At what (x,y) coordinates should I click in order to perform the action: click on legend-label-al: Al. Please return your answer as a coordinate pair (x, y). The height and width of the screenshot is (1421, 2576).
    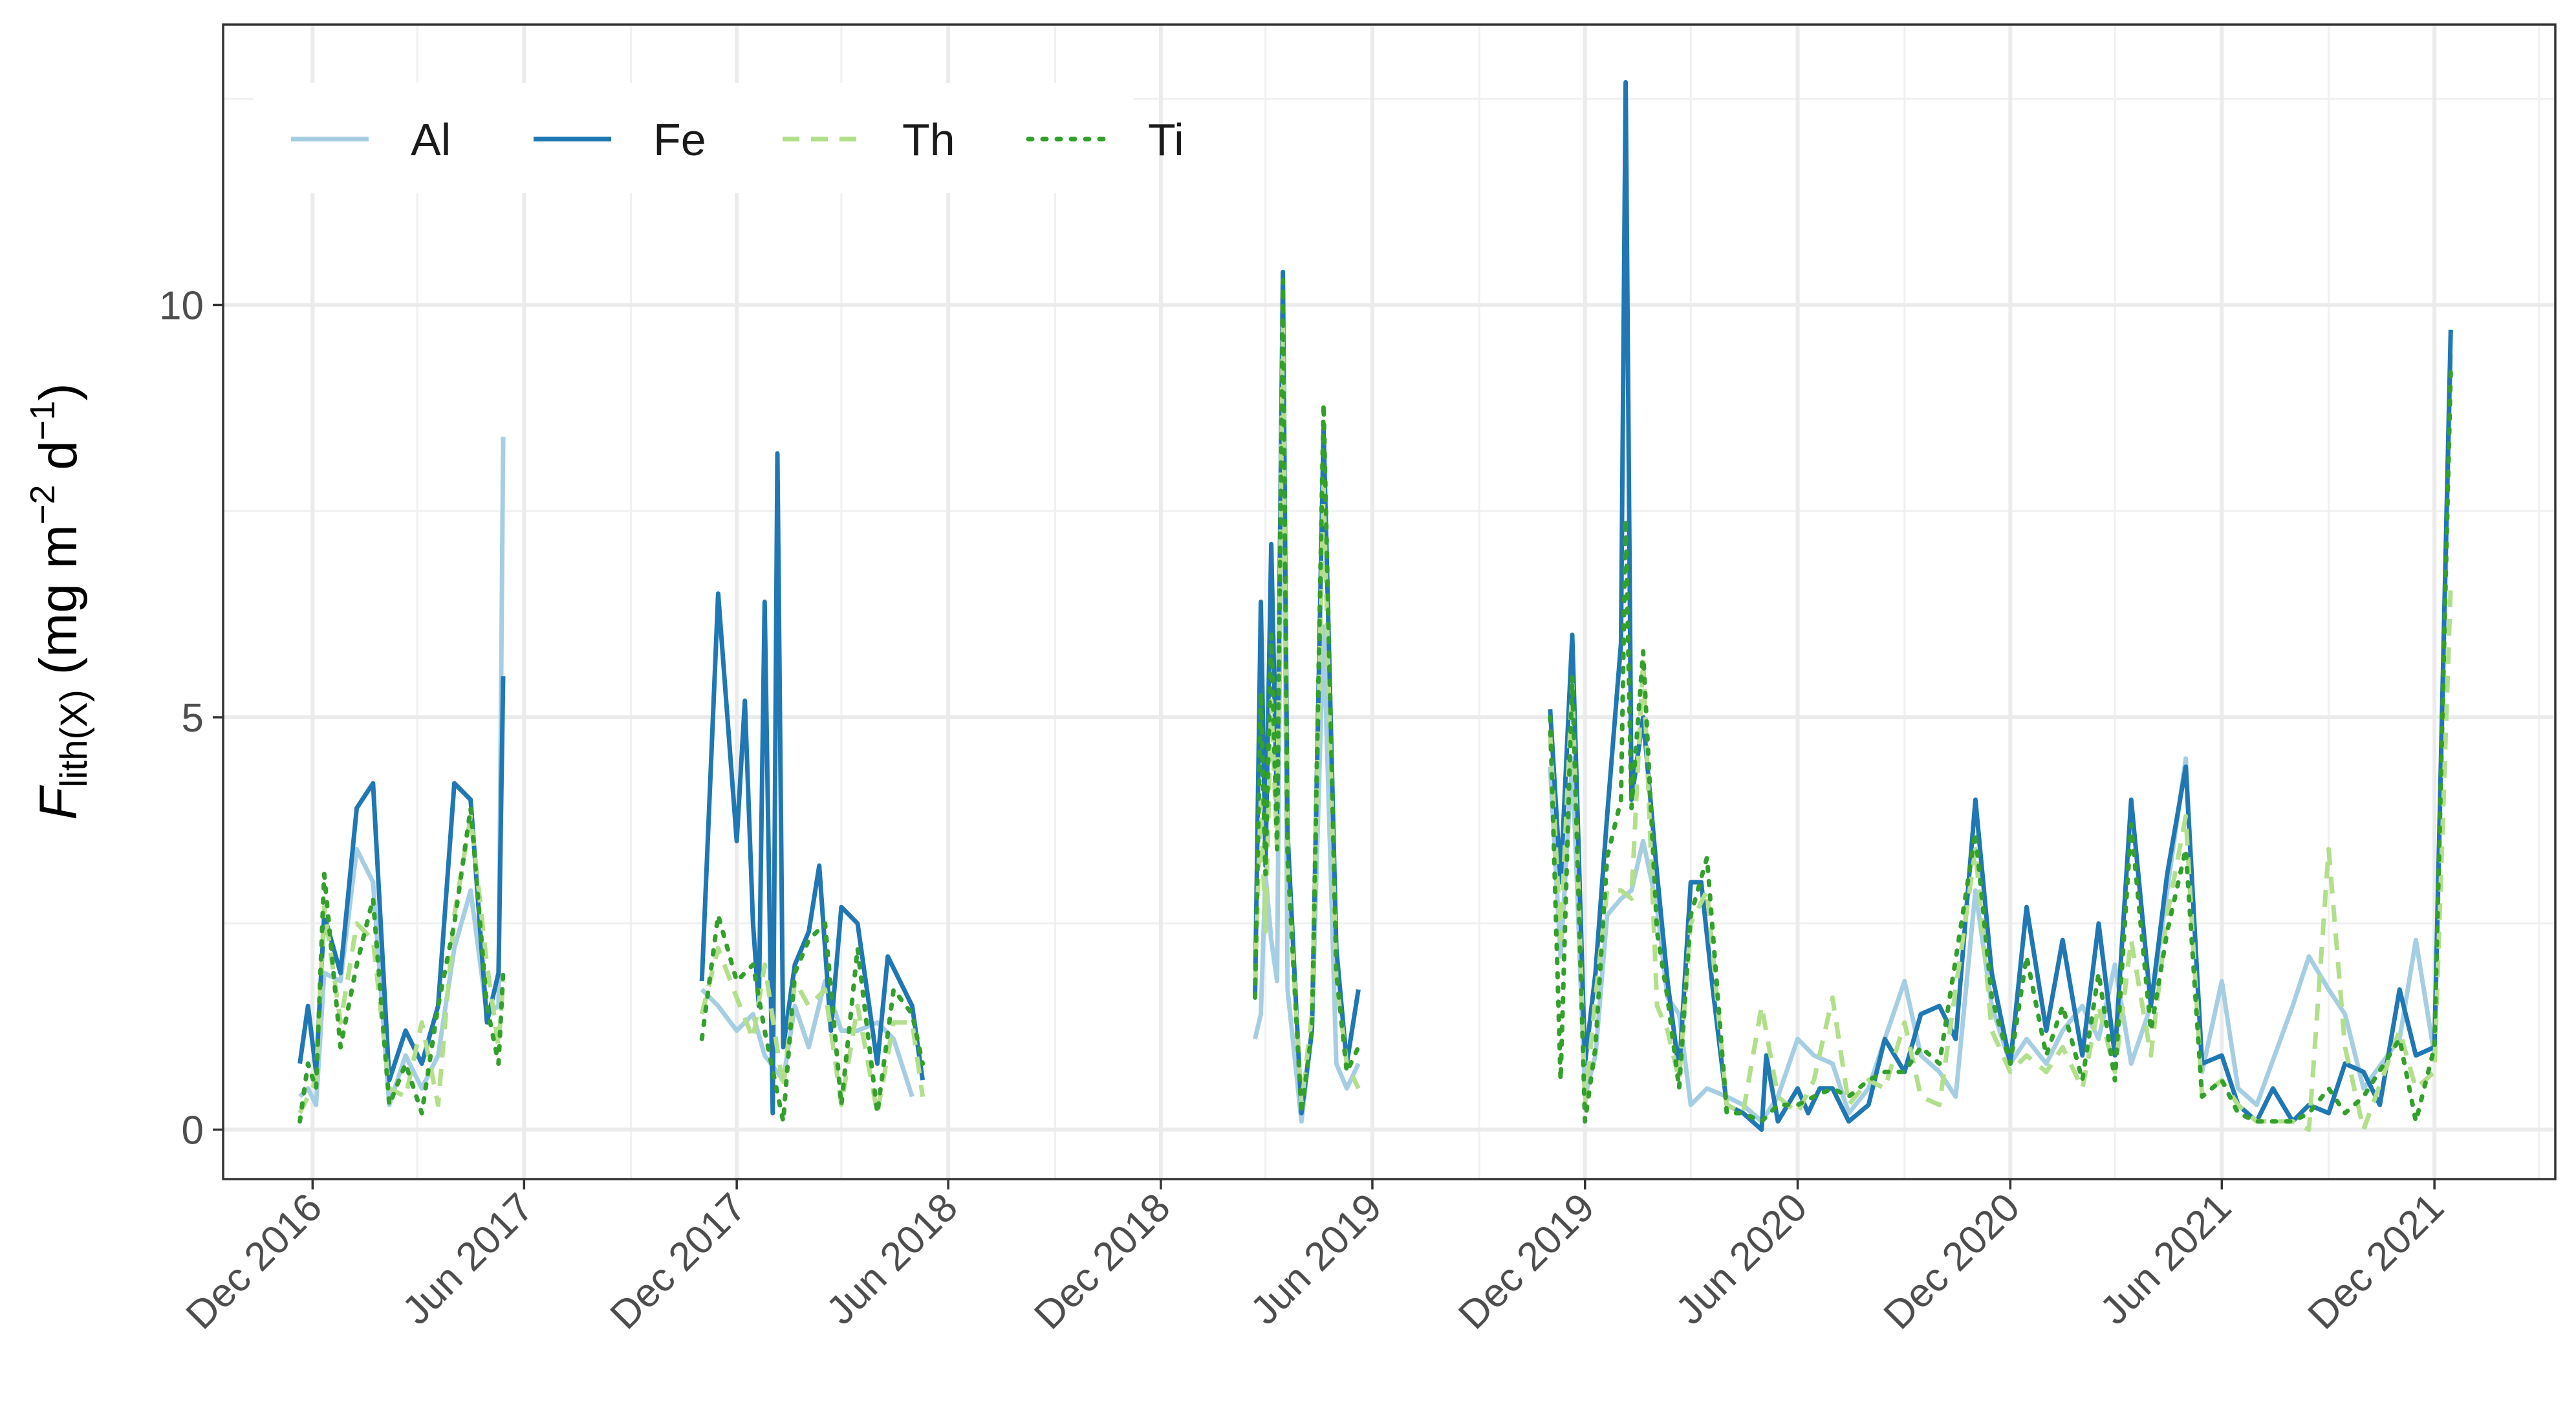
    Looking at the image, I should click on (431, 139).